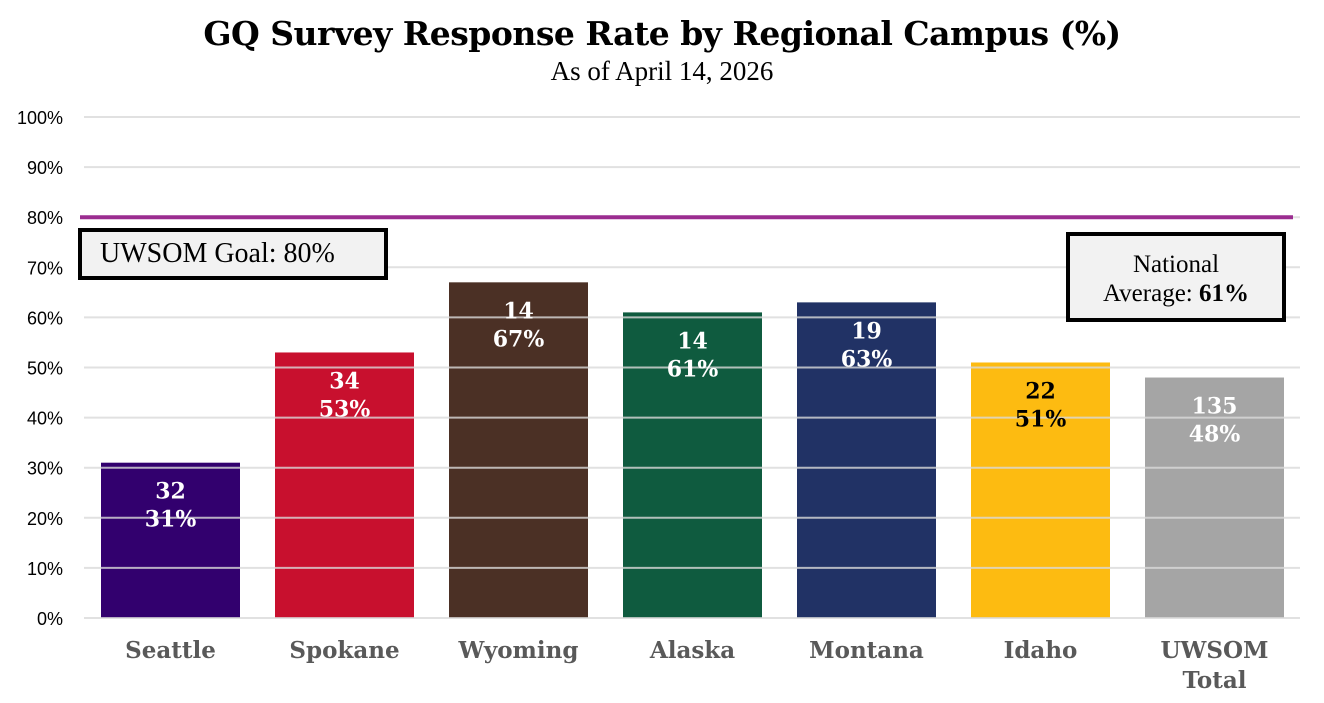 This screenshot has height=703, width=1324. Describe the element at coordinates (692, 650) in the screenshot. I see `x-tick-label: Alaska` at that location.